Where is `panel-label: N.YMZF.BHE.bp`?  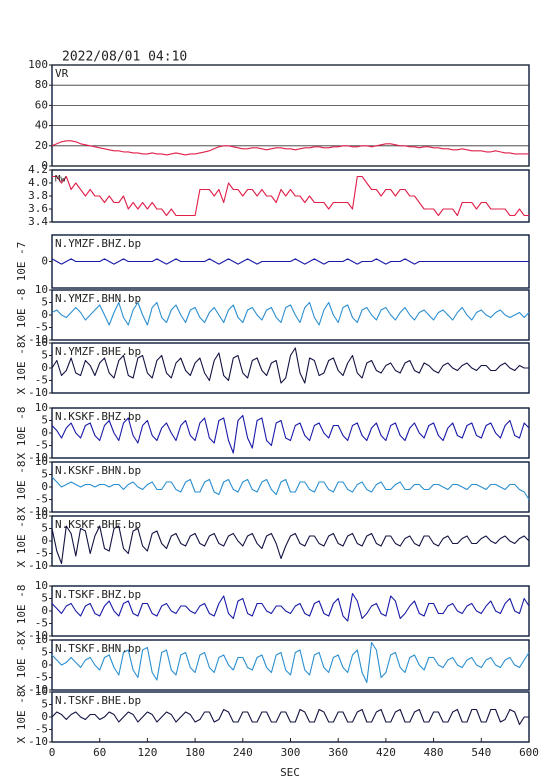
panel-label: N.YMZF.BHE.bp is located at coordinates (98, 351).